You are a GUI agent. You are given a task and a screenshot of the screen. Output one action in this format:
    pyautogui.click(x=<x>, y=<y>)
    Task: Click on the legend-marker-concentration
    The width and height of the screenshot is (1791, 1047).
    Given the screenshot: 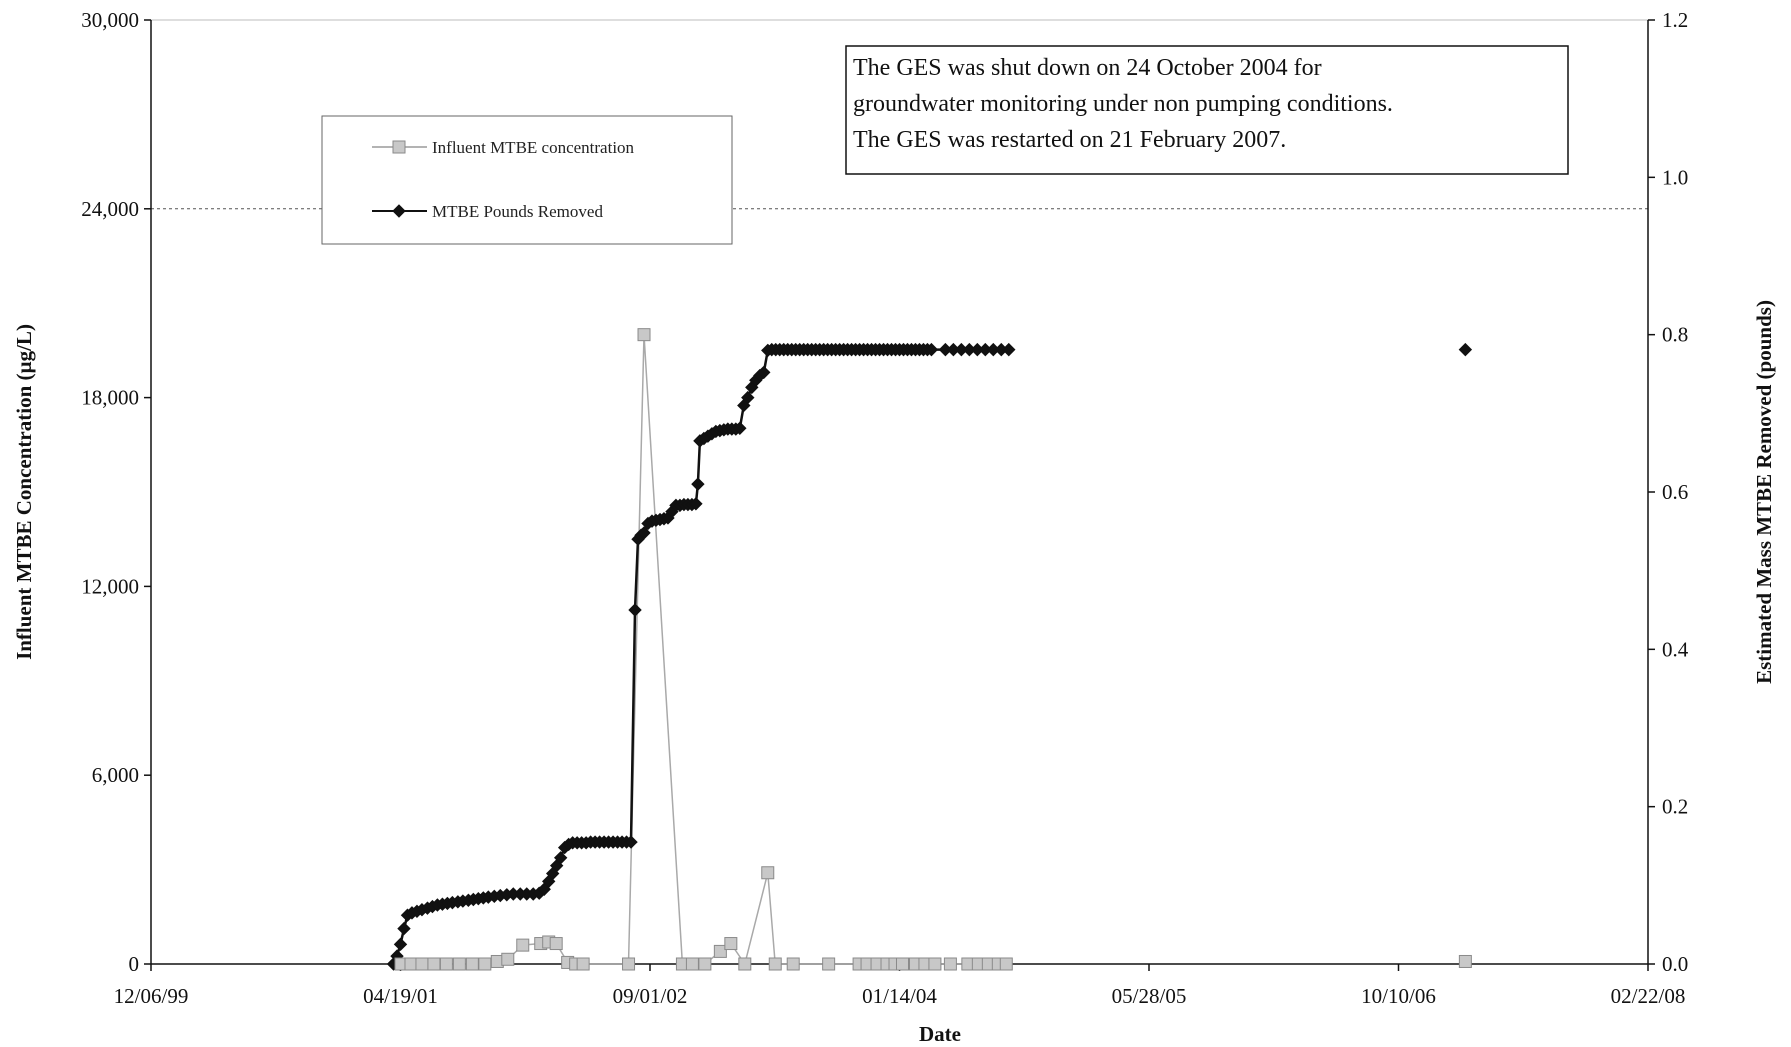 What is the action you would take?
    pyautogui.click(x=399, y=147)
    